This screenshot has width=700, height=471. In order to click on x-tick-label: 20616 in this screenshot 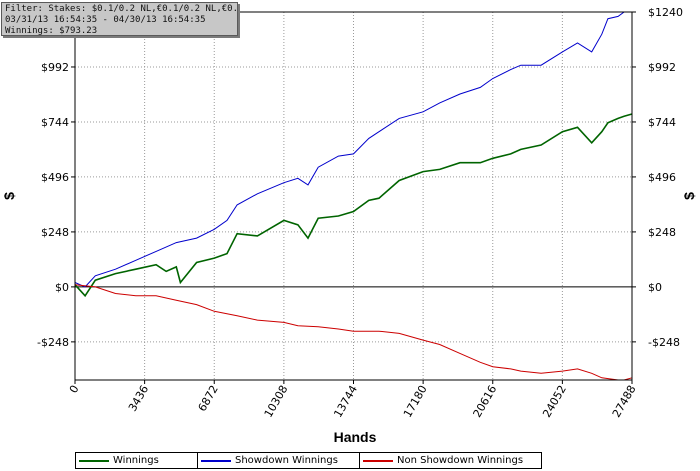, I will do `click(485, 401)`.